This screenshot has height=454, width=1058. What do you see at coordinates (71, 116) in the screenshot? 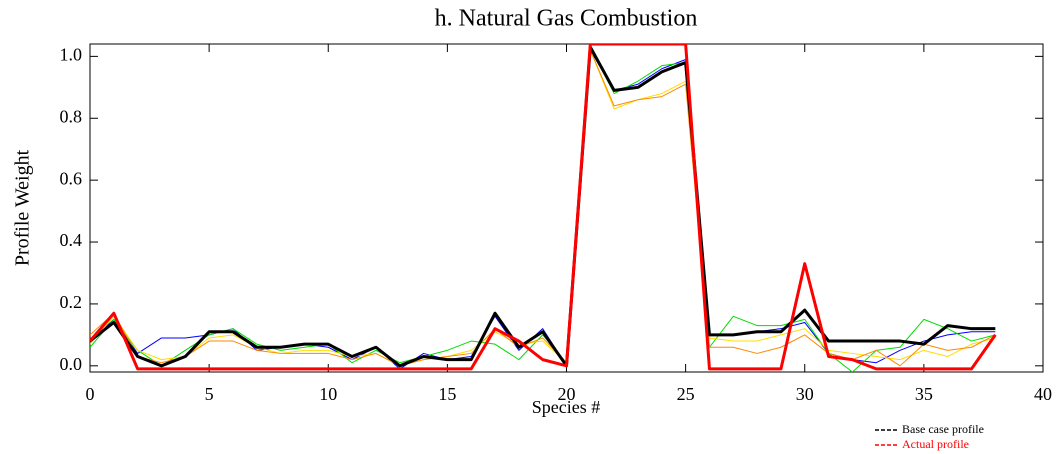
I see `y-tick-label: 0.8` at bounding box center [71, 116].